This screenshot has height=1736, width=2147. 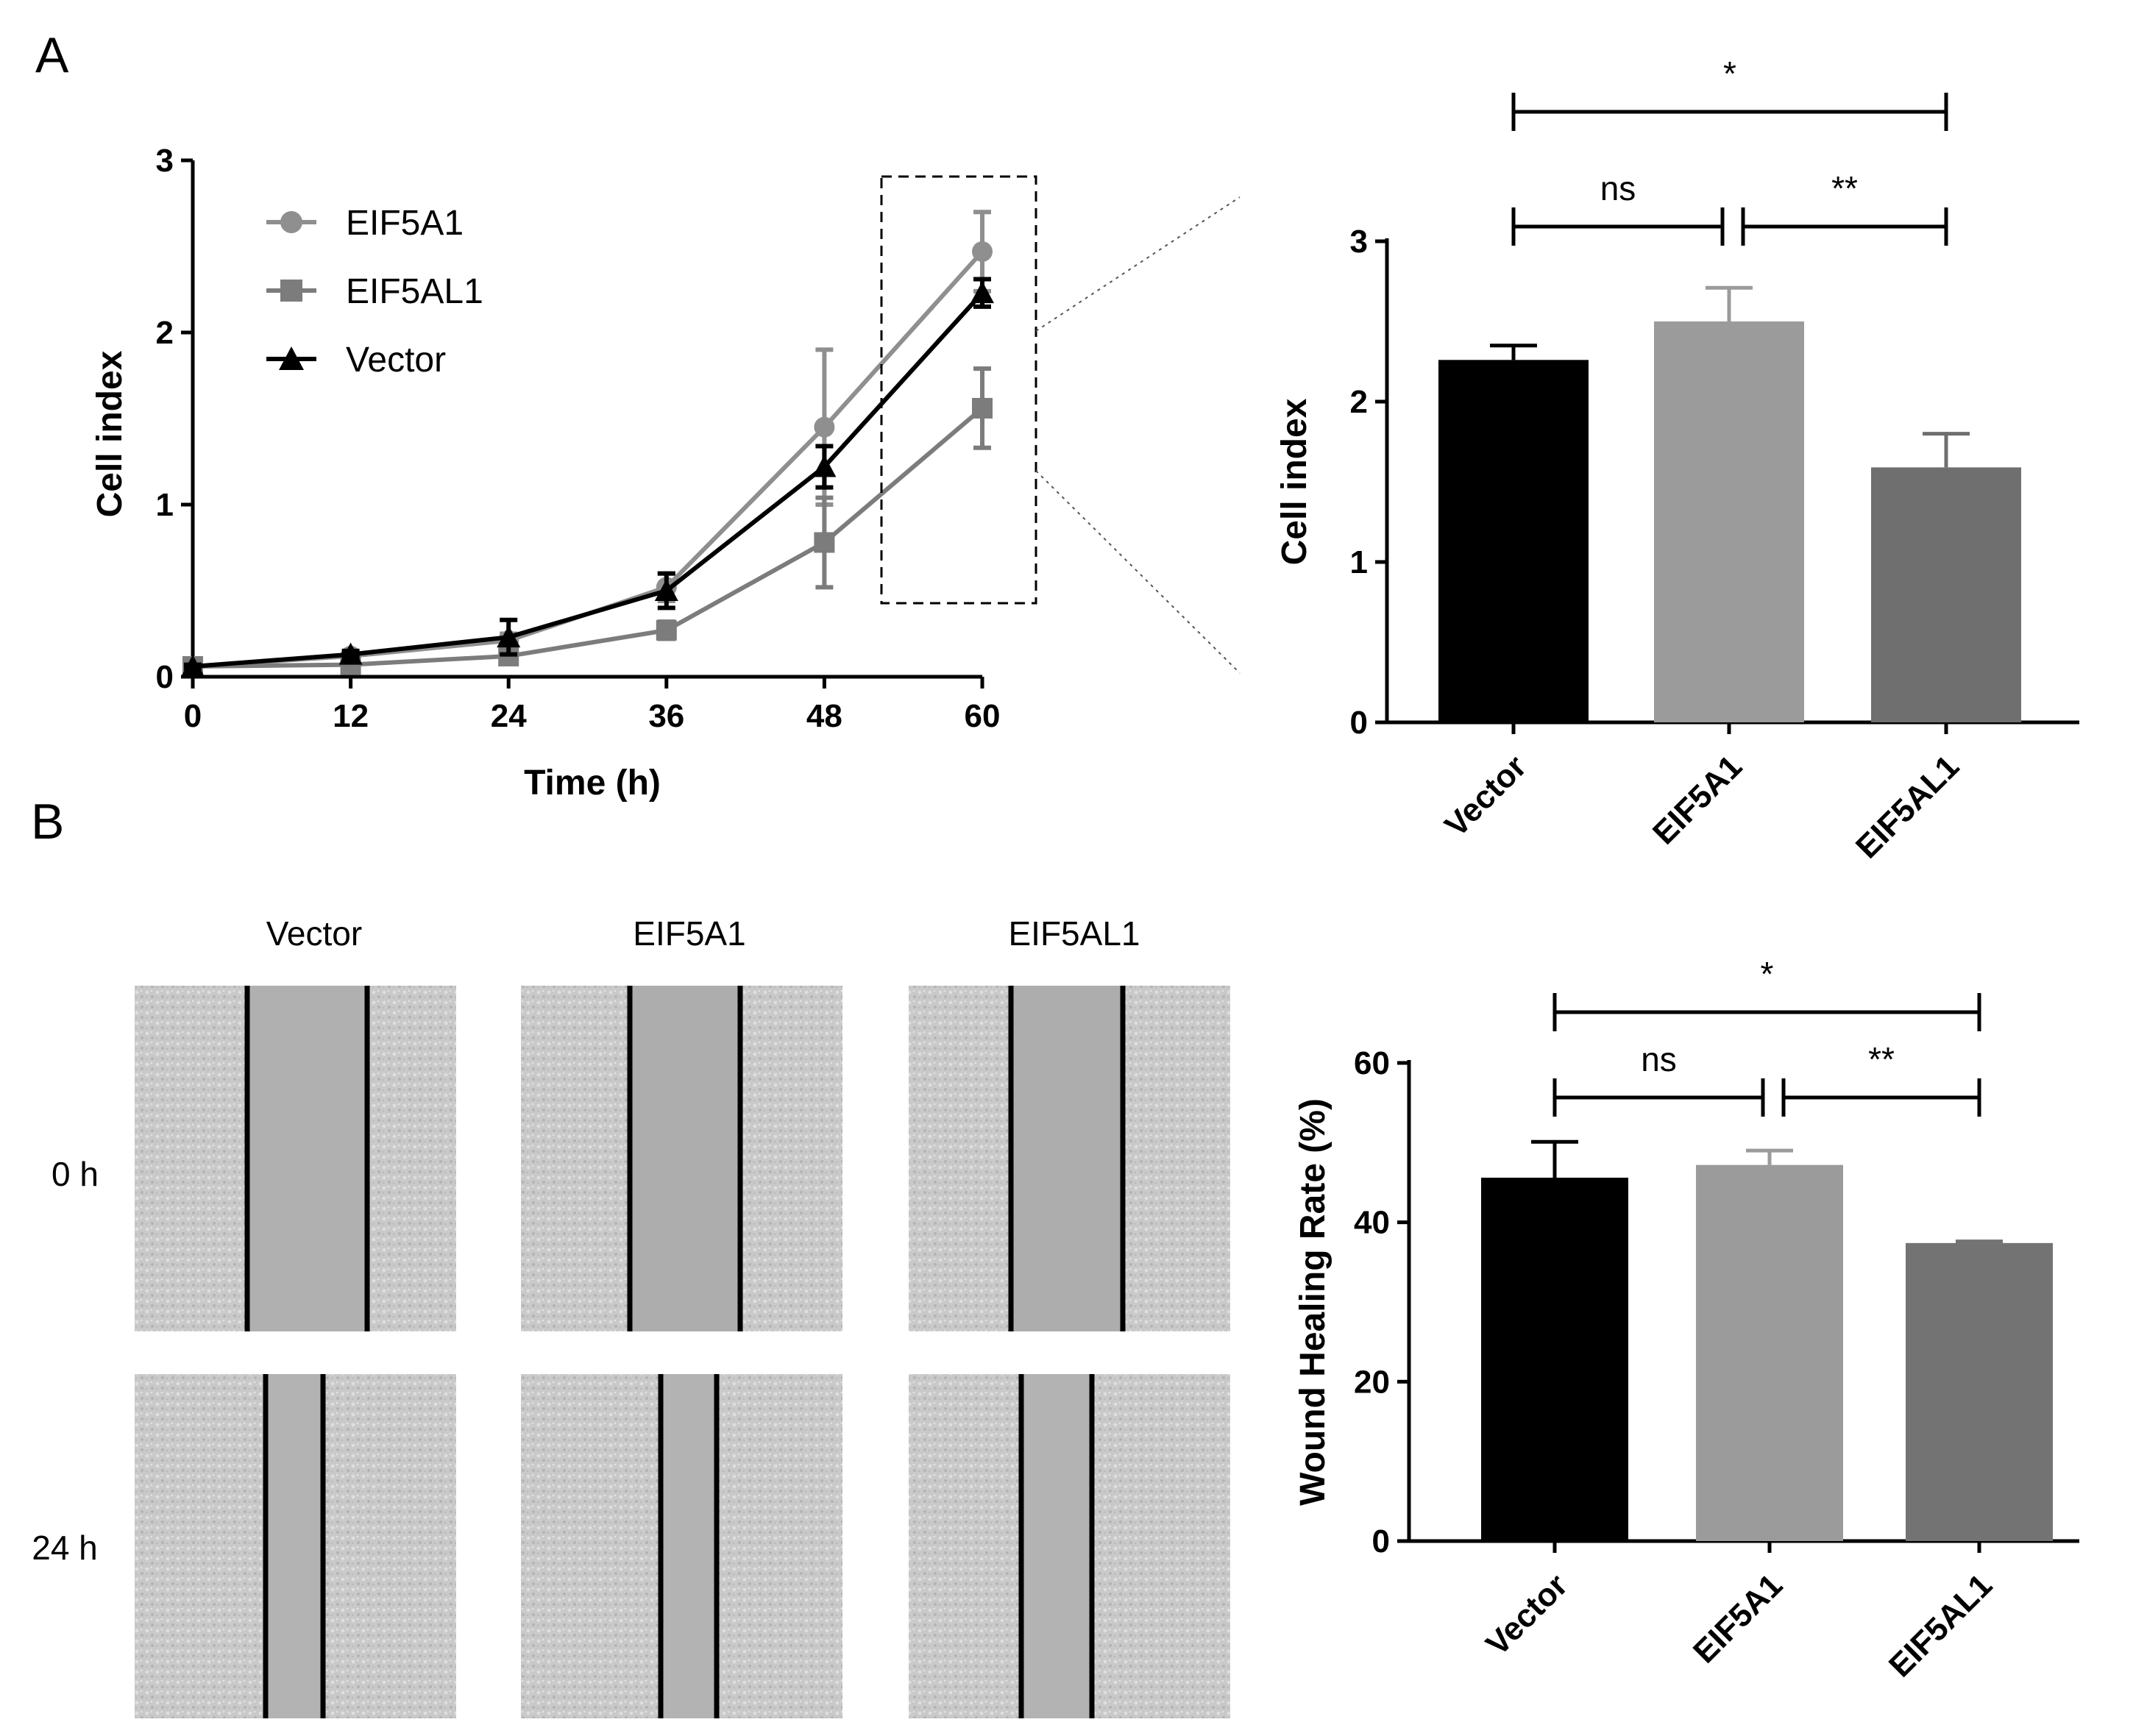 I want to click on growth-x-tick-label: 48, so click(x=824, y=716).